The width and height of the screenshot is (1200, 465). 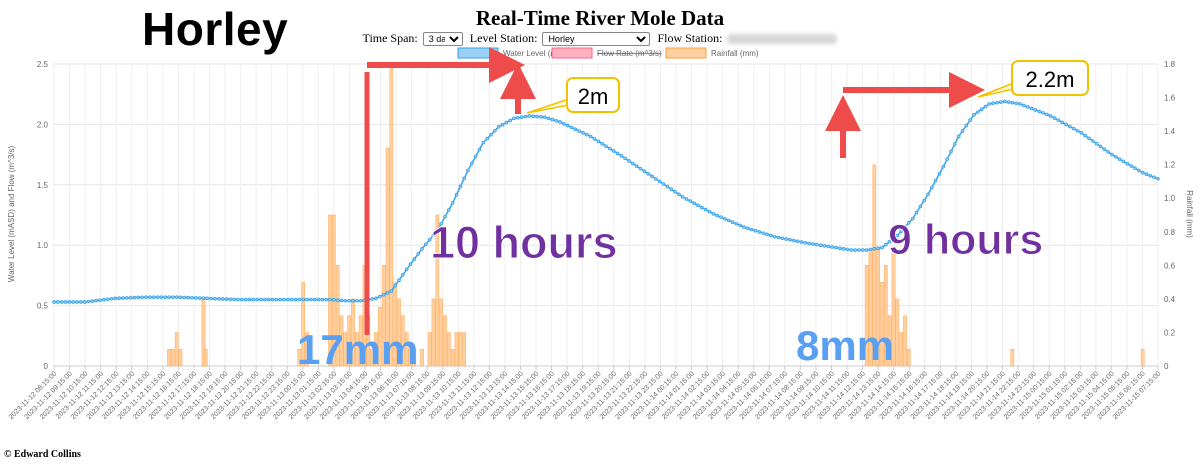 I want to click on y2-tick-label: 0.2, so click(x=1170, y=332).